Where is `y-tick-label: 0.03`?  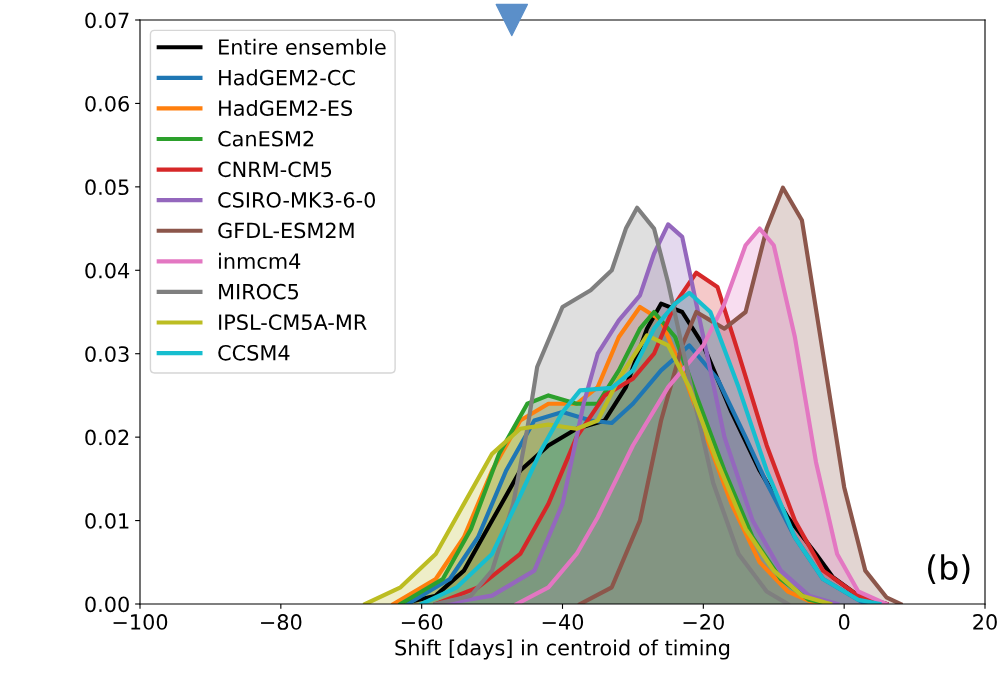 y-tick-label: 0.03 is located at coordinates (107, 354).